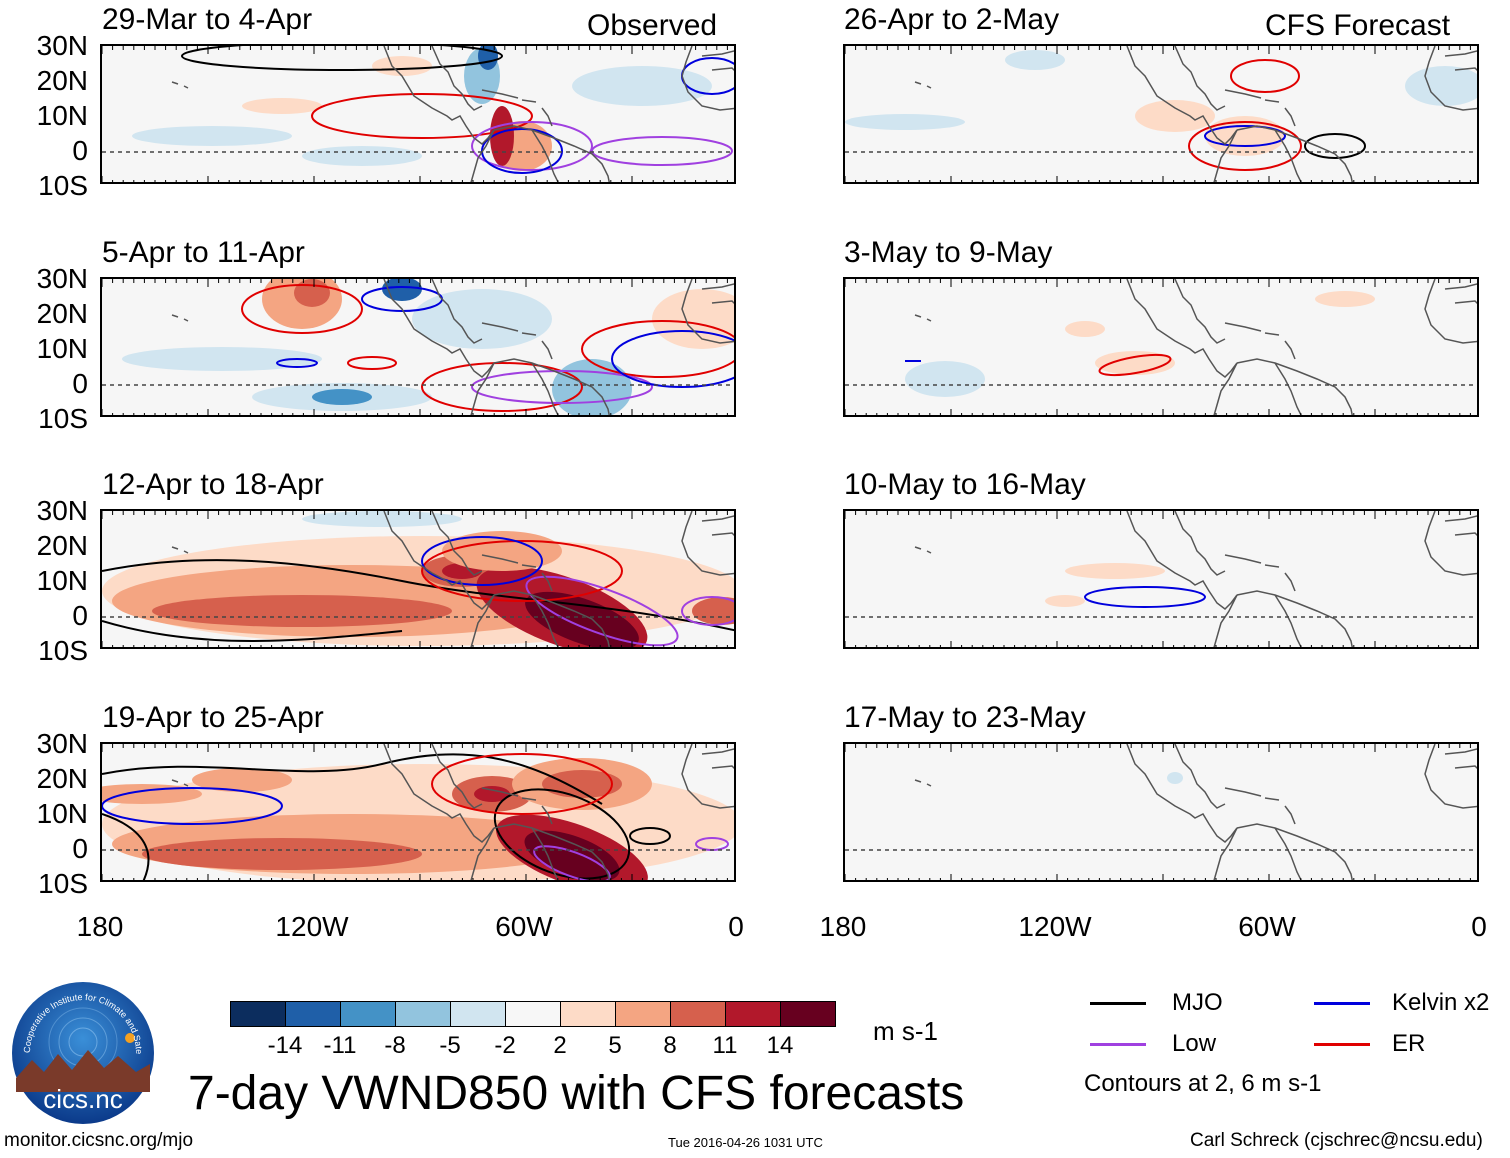  What do you see at coordinates (533, 1015) in the screenshot?
I see `colorbar` at bounding box center [533, 1015].